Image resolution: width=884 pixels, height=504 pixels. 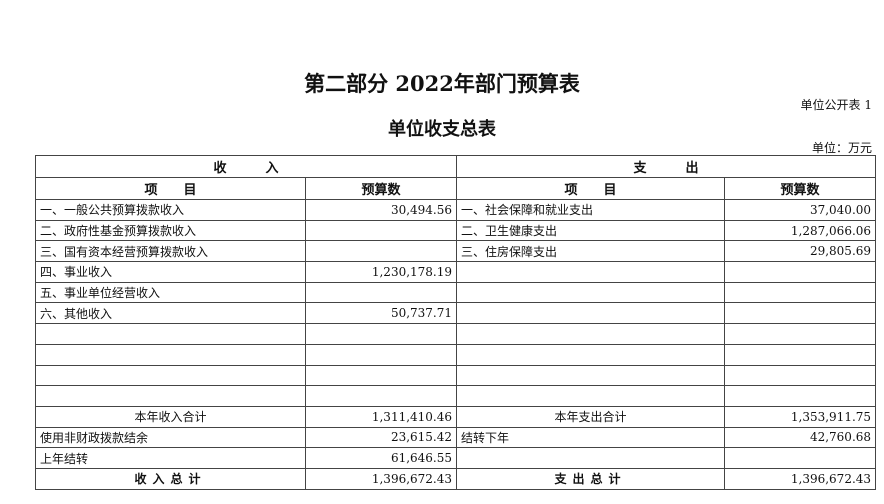 I want to click on income-item: 使用非财政拨款结余, so click(x=170, y=437).